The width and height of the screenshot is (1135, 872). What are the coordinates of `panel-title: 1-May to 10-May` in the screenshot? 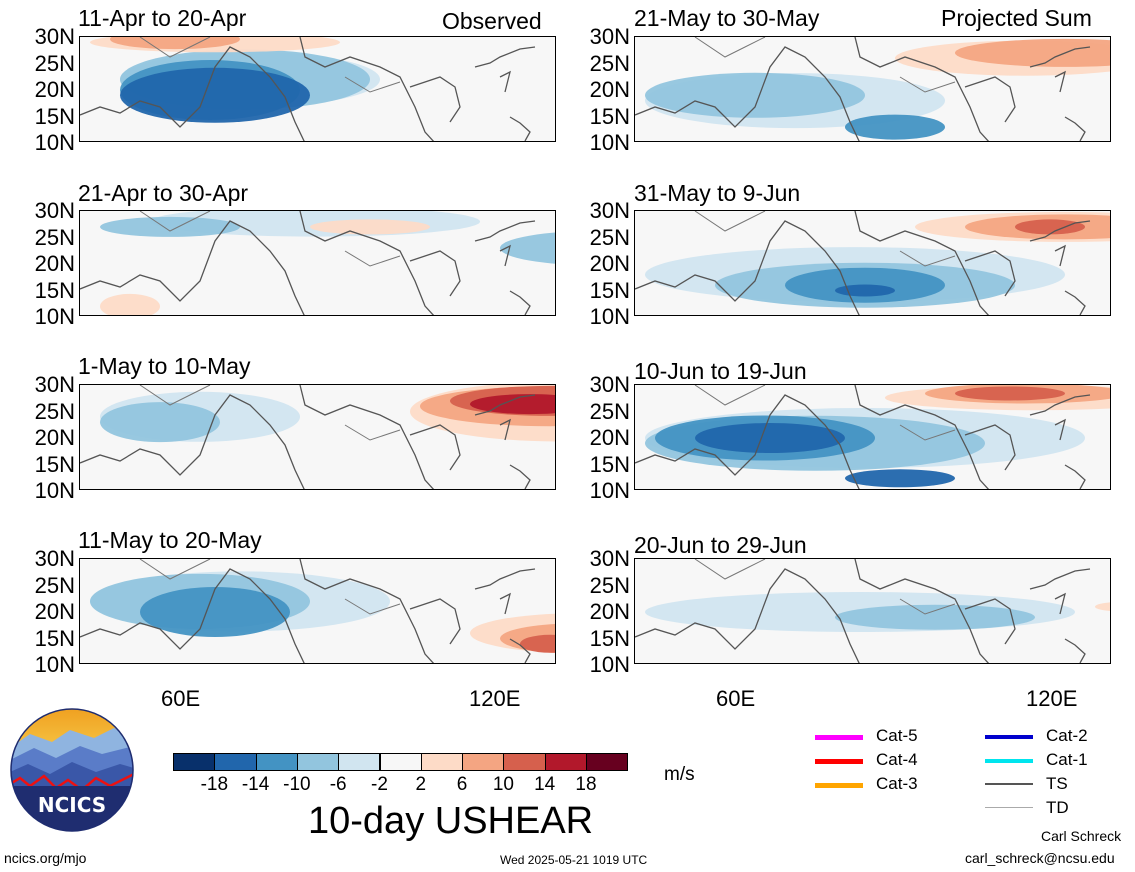 It's located at (164, 366).